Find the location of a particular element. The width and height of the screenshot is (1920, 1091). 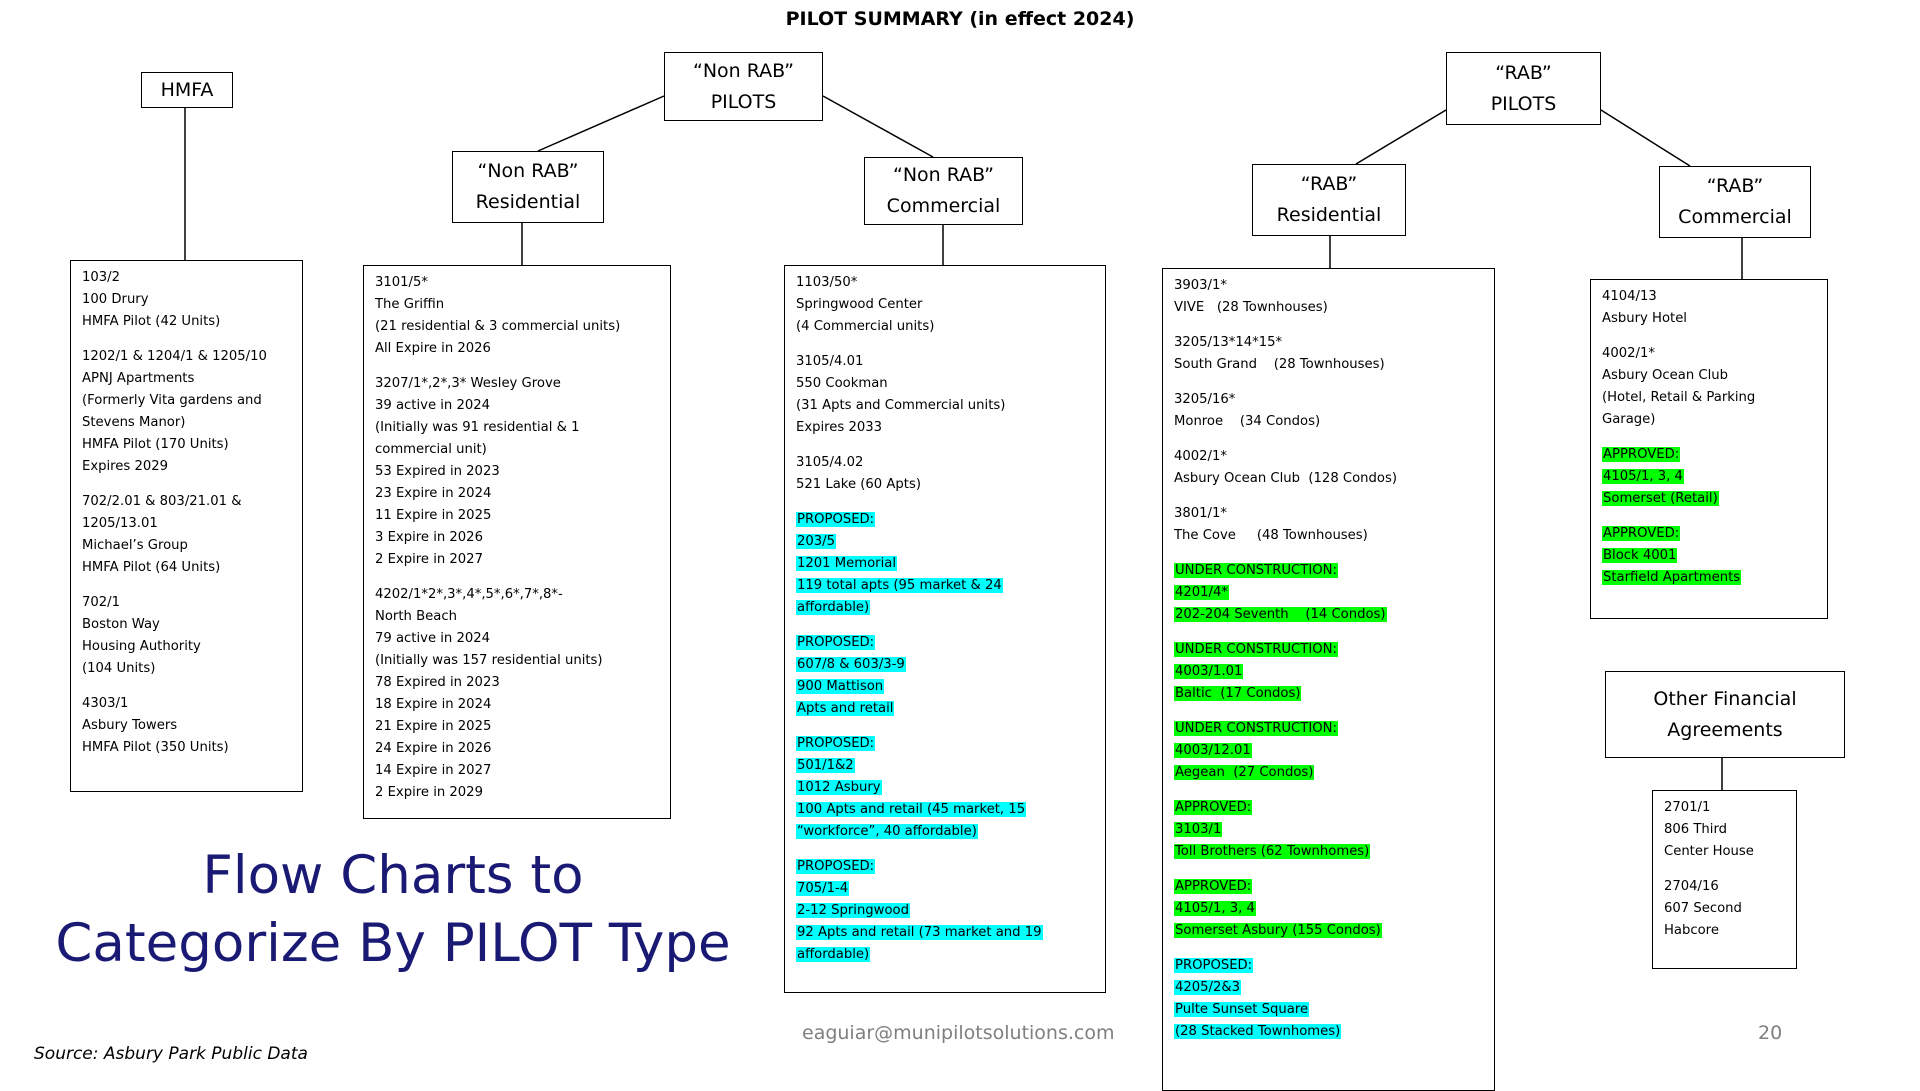

entry-line: Habcore is located at coordinates (1724, 931).